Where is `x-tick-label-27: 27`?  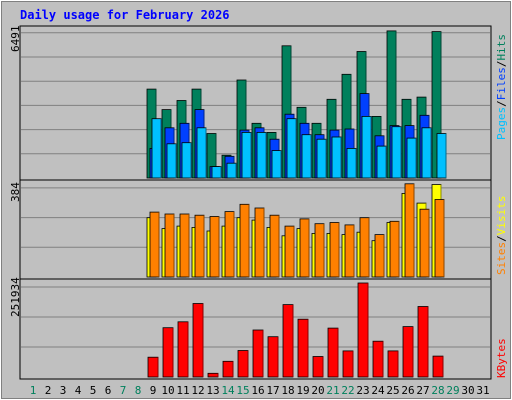 x-tick-label-27: 27 is located at coordinates (422, 390).